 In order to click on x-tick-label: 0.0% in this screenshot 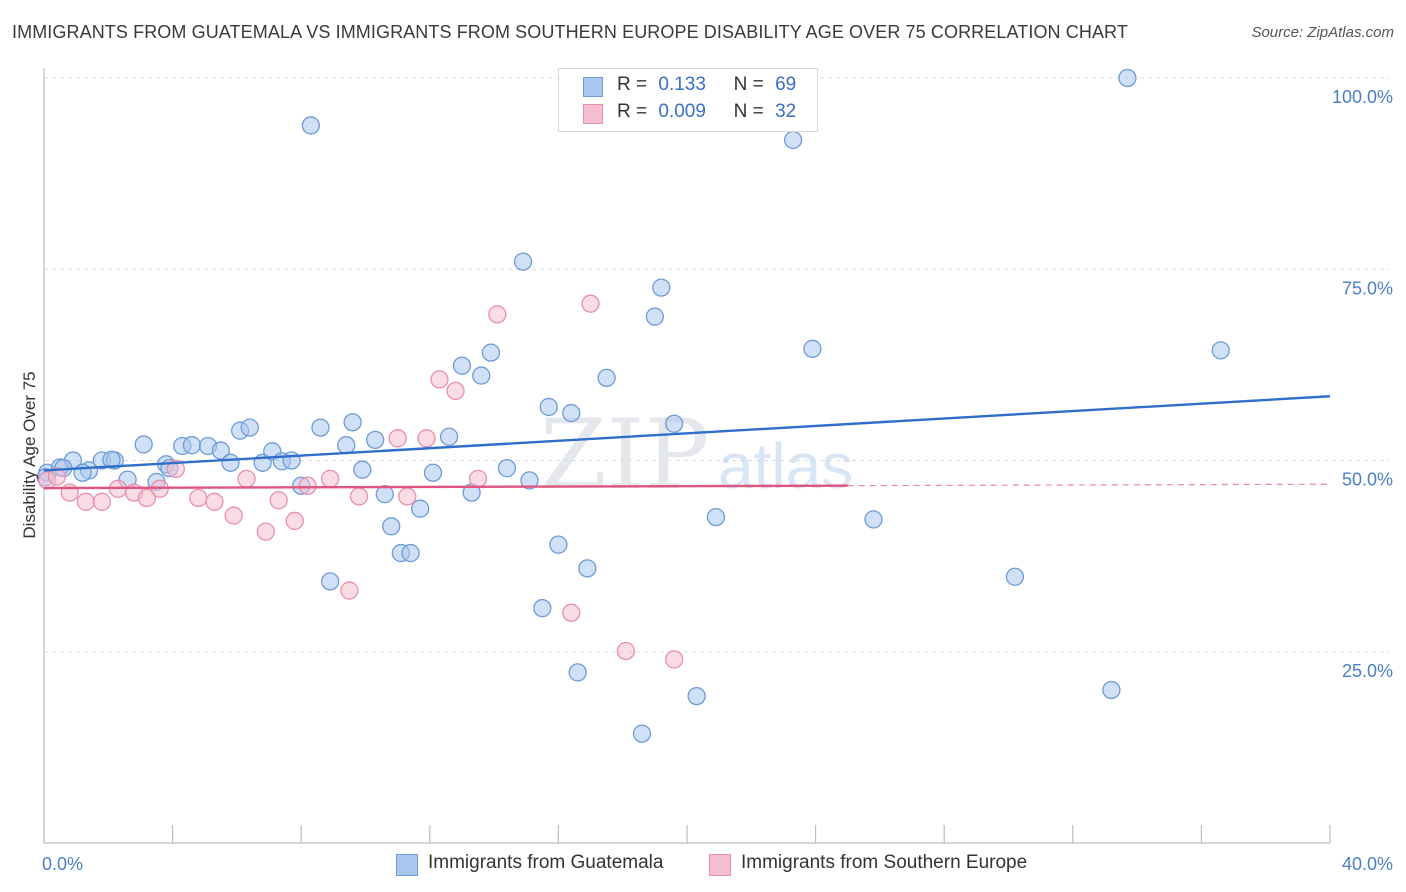, I will do `click(62, 864)`.